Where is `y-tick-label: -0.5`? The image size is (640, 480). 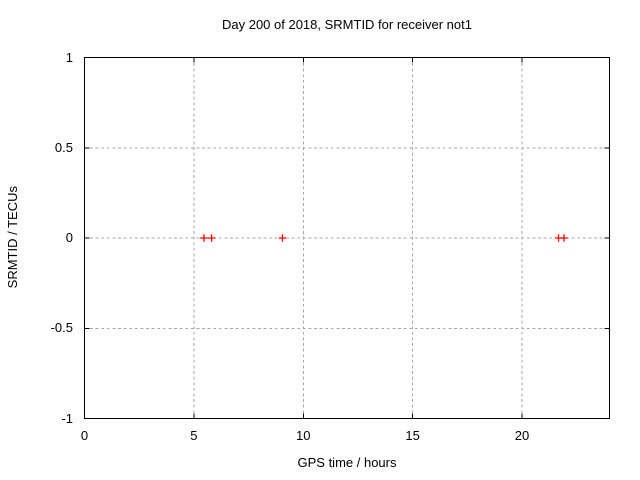 y-tick-label: -0.5 is located at coordinates (61, 328).